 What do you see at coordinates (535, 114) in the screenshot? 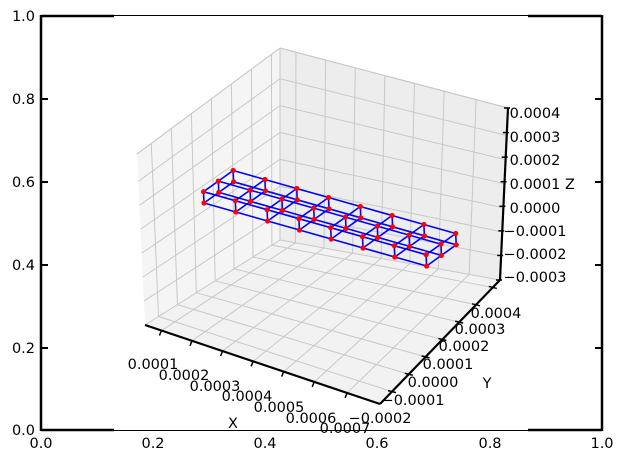
I see `z3d-tick-label: 0.0004` at bounding box center [535, 114].